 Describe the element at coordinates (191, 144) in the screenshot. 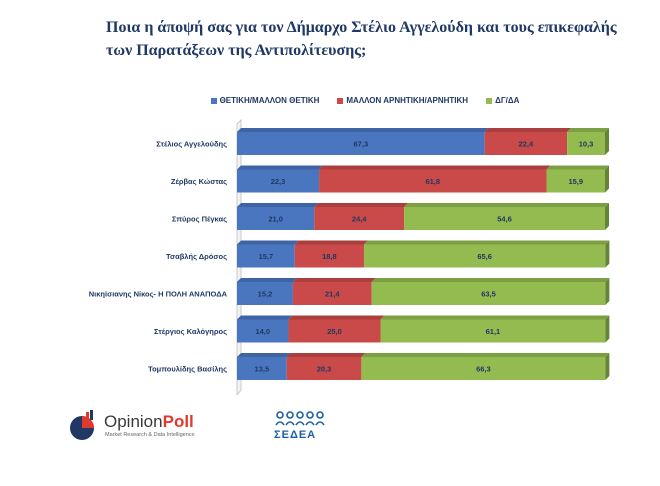

I see `category-label: Στέλιος Αγγελούδης` at that location.